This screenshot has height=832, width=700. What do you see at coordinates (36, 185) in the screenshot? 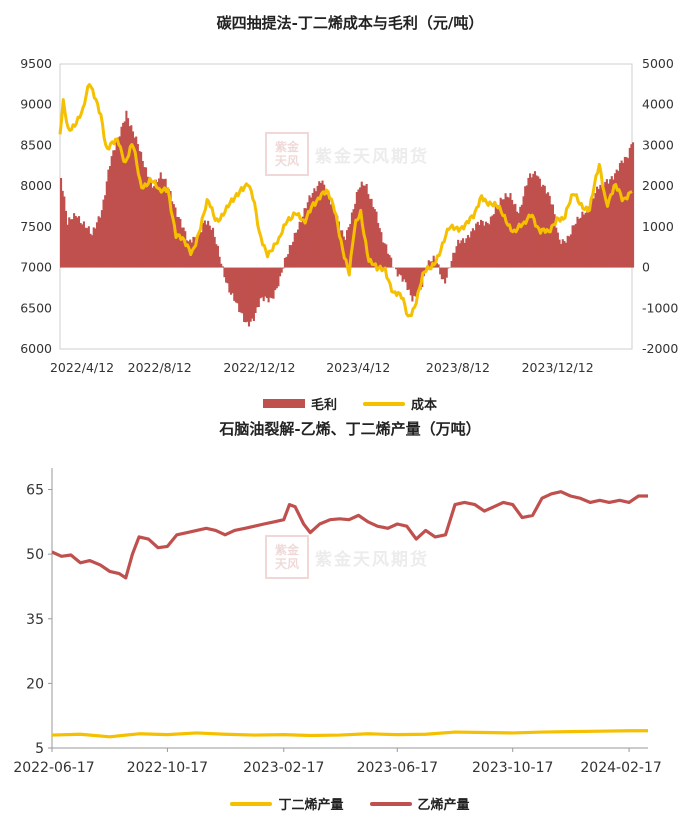
I see `y-left-tick-label: 8000` at bounding box center [36, 185].